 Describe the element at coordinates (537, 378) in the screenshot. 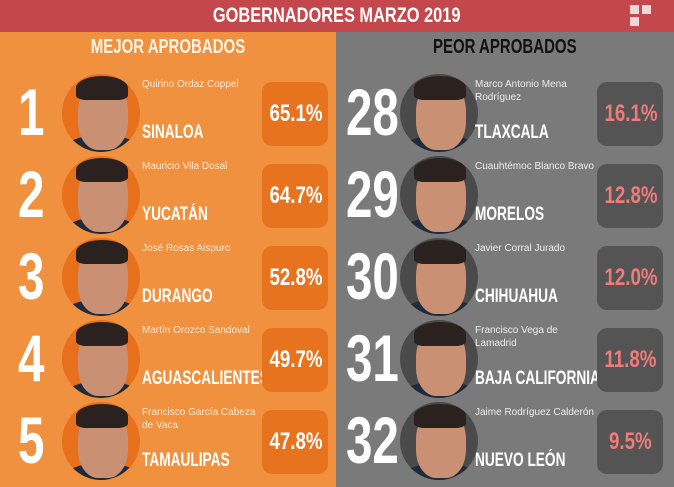

I see `state-name: BAJA CALIFORNIA` at that location.